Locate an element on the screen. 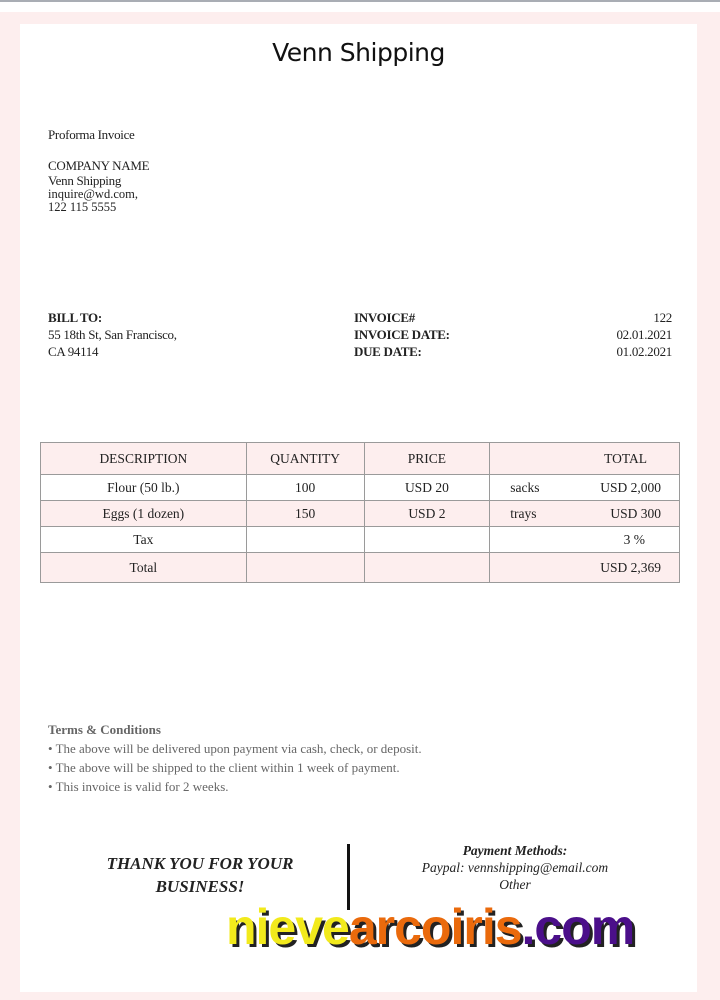 The height and width of the screenshot is (1000, 720). top-strip is located at coordinates (360, 7).